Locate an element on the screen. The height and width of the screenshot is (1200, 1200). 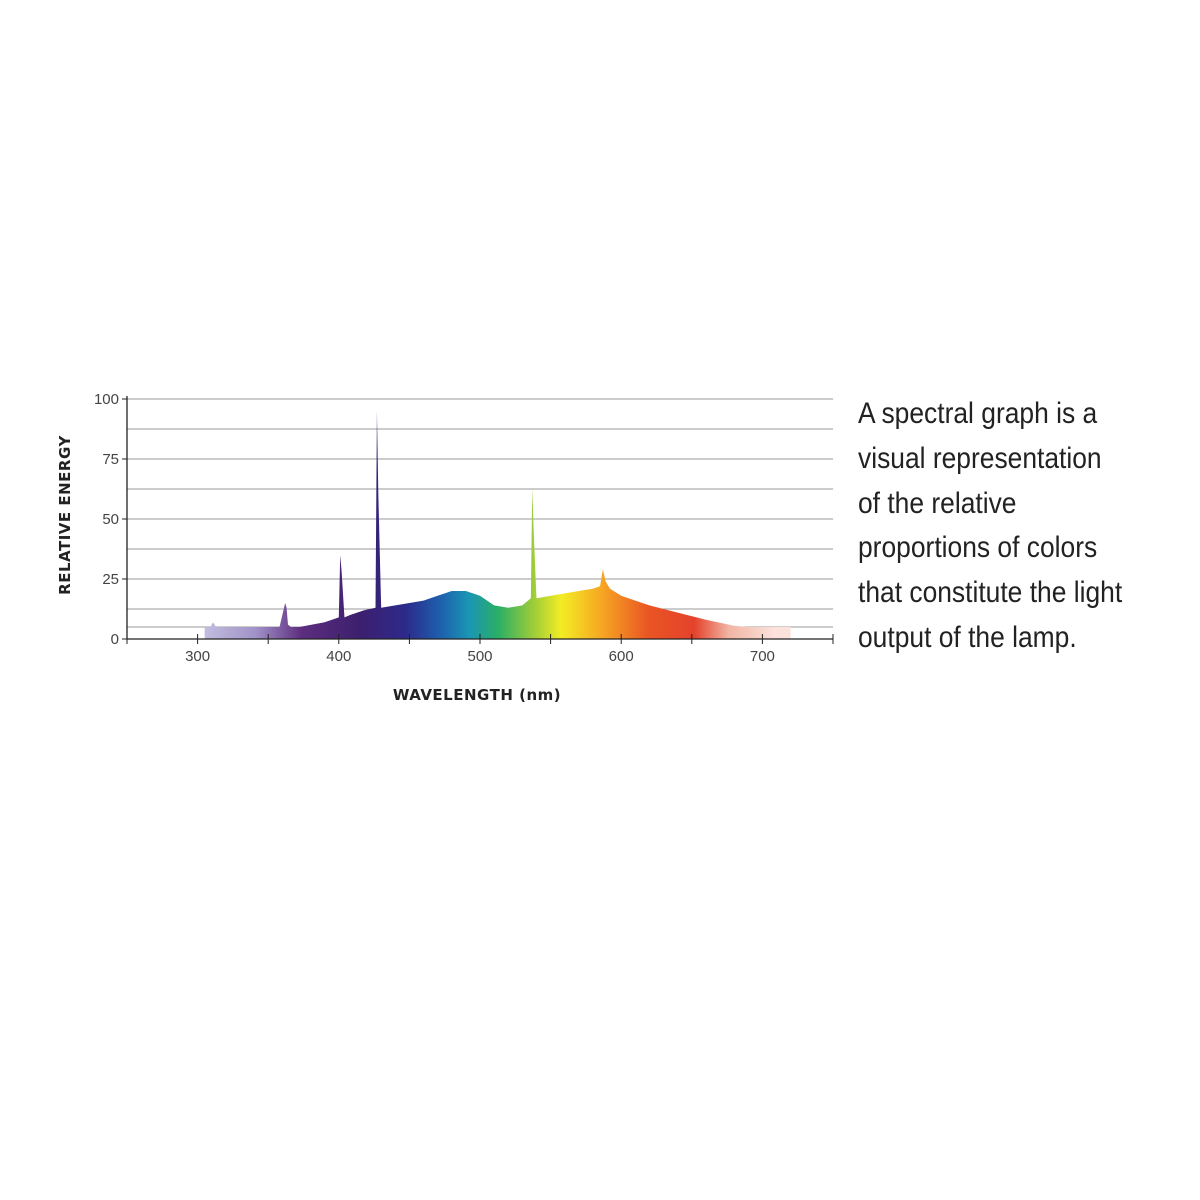
y-tick-label: 0 is located at coordinates (115, 639).